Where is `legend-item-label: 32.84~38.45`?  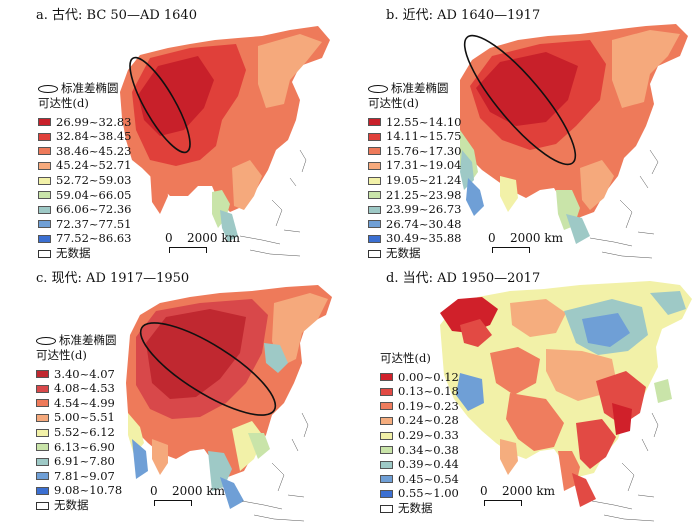 legend-item-label: 32.84~38.45 is located at coordinates (94, 136).